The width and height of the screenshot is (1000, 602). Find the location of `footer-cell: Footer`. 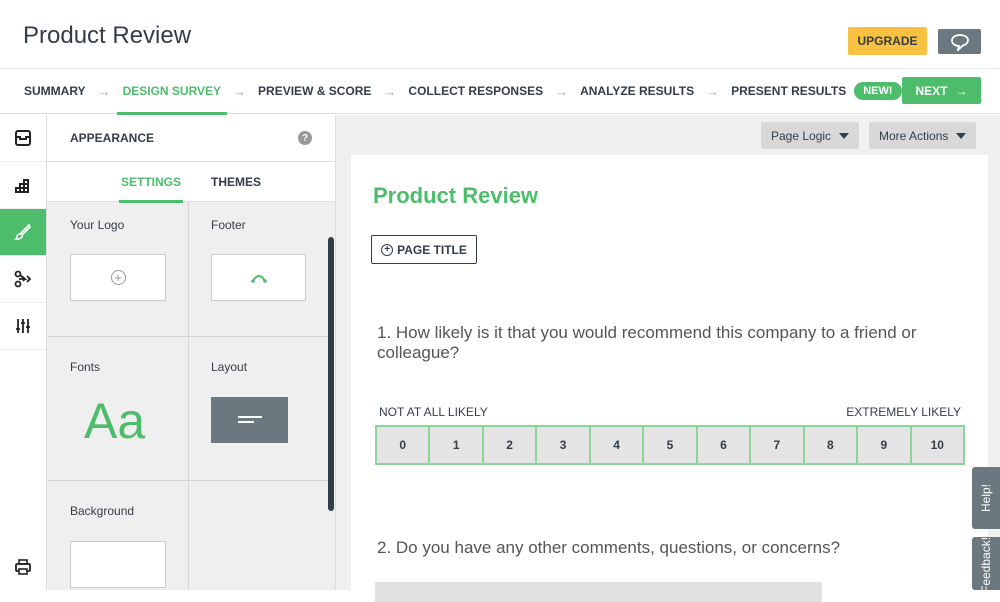

footer-cell: Footer is located at coordinates (258, 269).